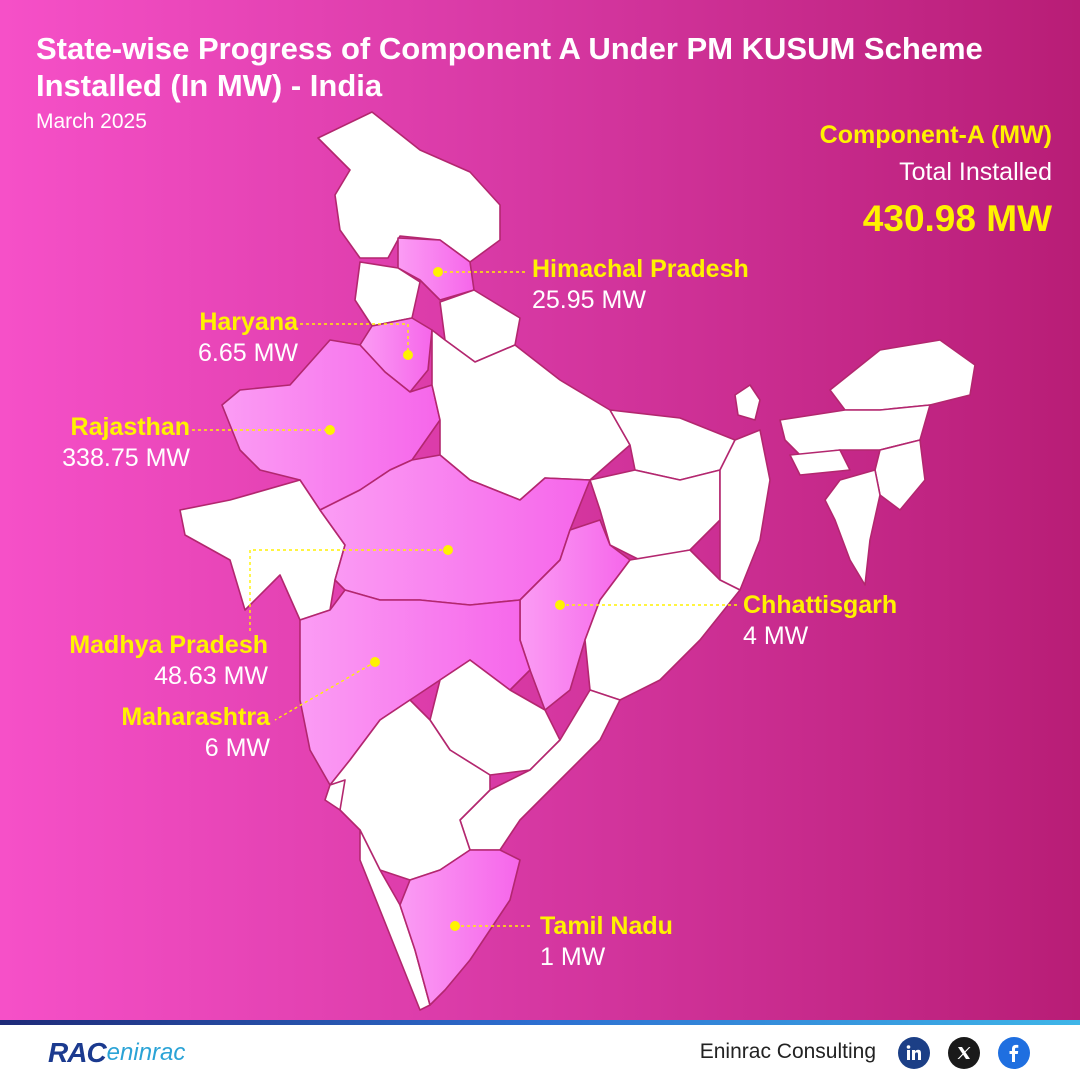  I want to click on state-name: Himachal Pradesh, so click(640, 269).